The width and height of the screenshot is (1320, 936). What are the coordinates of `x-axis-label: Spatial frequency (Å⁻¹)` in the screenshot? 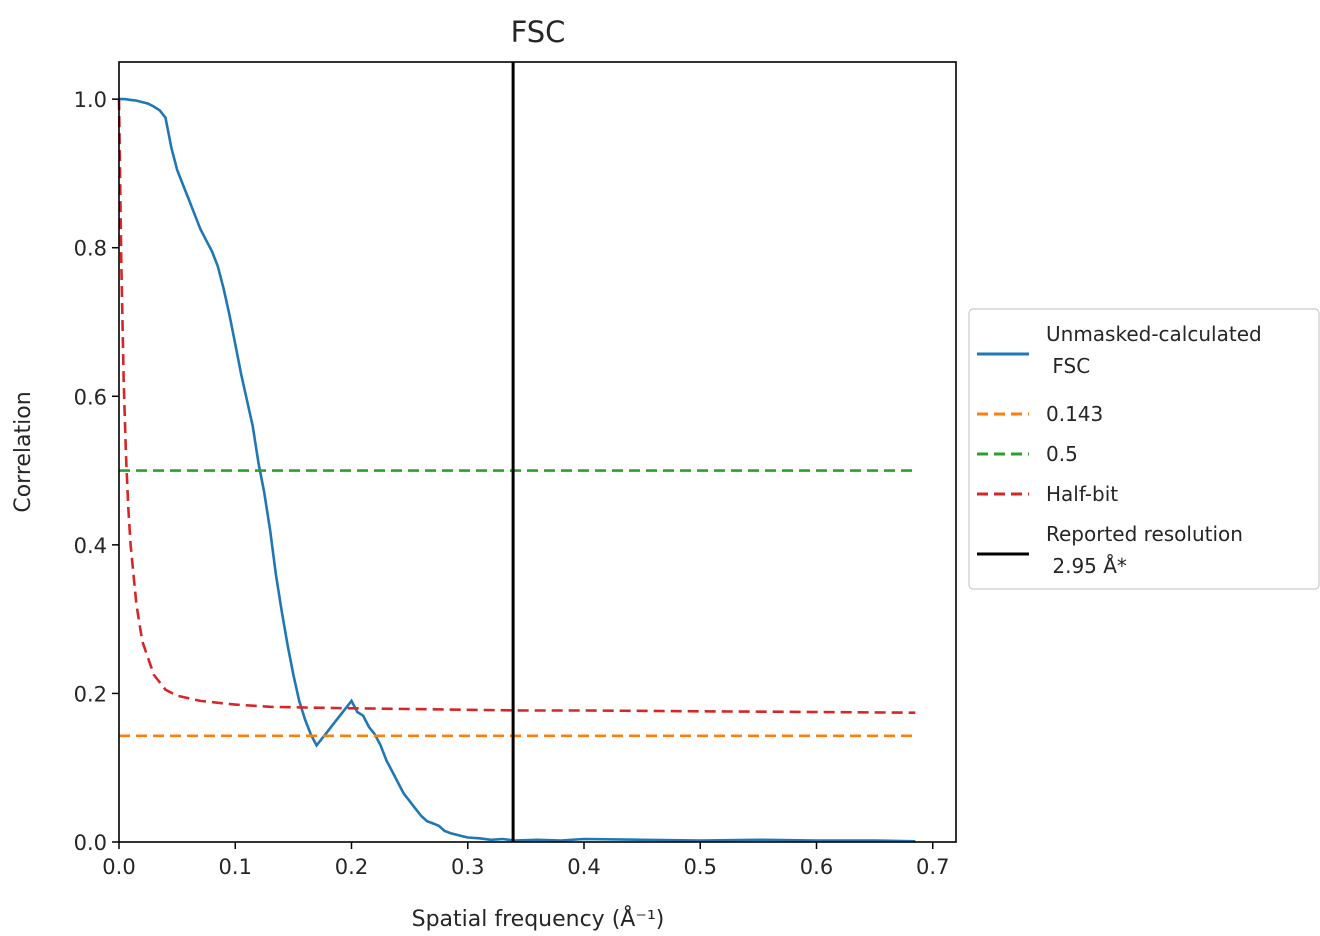 It's located at (538, 918).